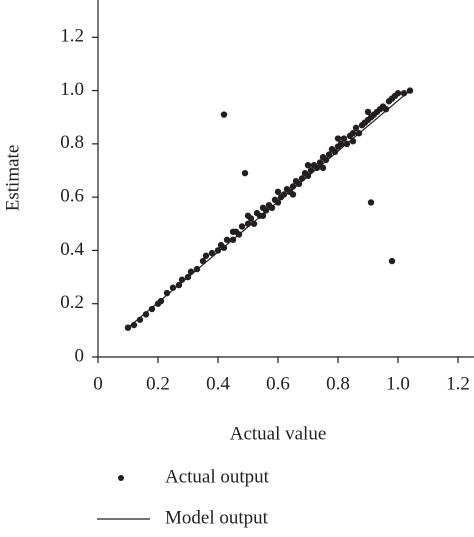 This screenshot has width=474, height=537. I want to click on y-tick-label: 0.8, so click(72, 142).